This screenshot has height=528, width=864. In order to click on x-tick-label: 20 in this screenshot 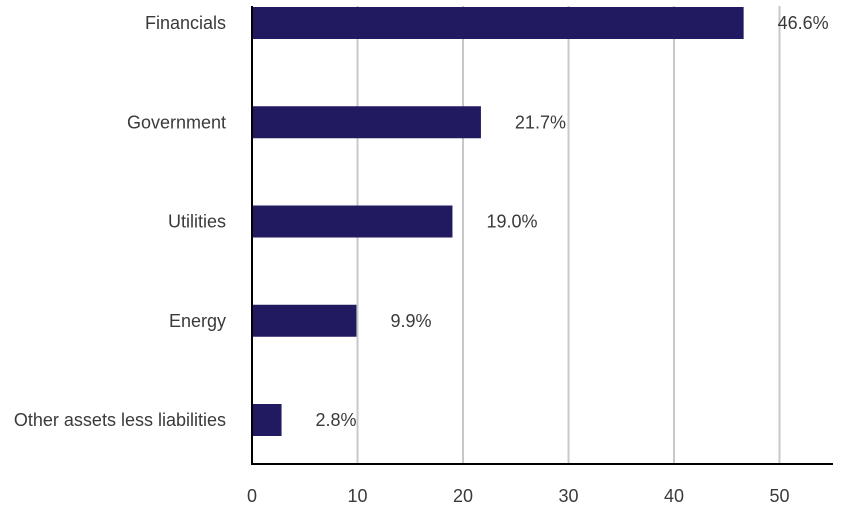, I will do `click(463, 496)`.